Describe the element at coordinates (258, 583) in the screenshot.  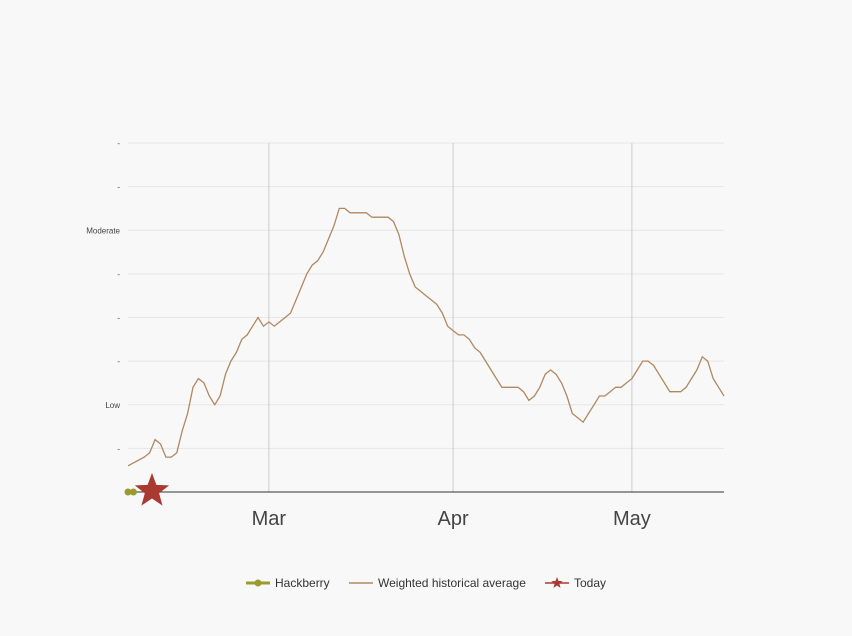
I see `legend-marker-hackberry` at that location.